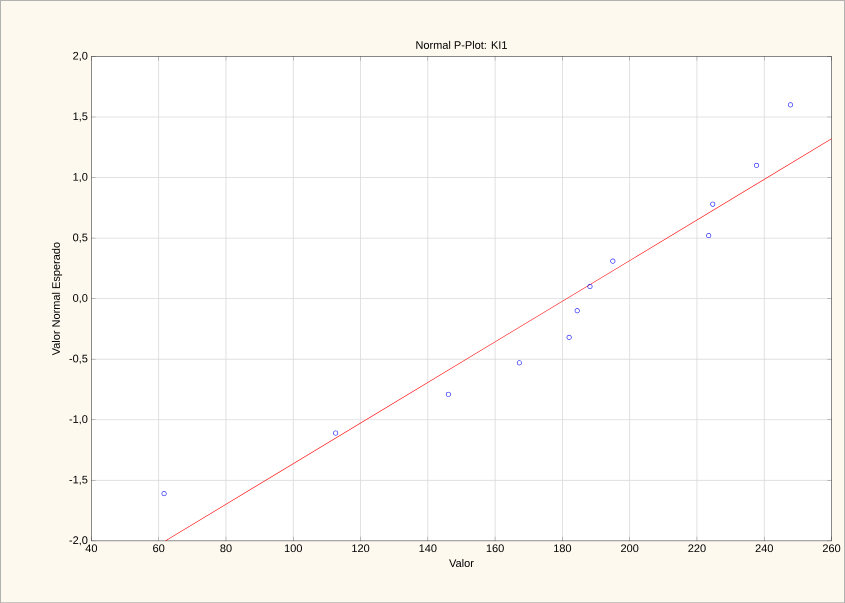  What do you see at coordinates (80, 177) in the screenshot?
I see `y-tick-label: 1,0` at bounding box center [80, 177].